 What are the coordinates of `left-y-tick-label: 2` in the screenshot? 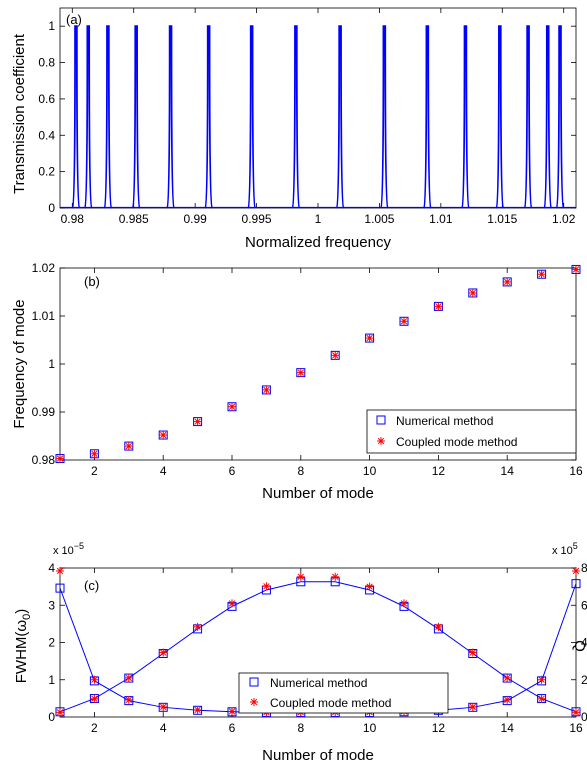 It's located at (51, 643).